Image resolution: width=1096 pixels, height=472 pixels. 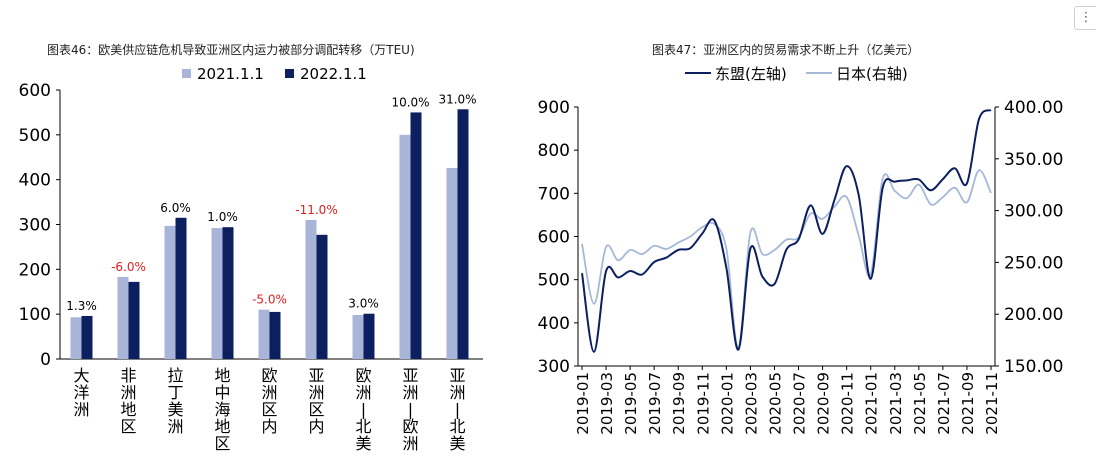 I want to click on chart2-right-tick-label: 400.00, so click(x=1033, y=108).